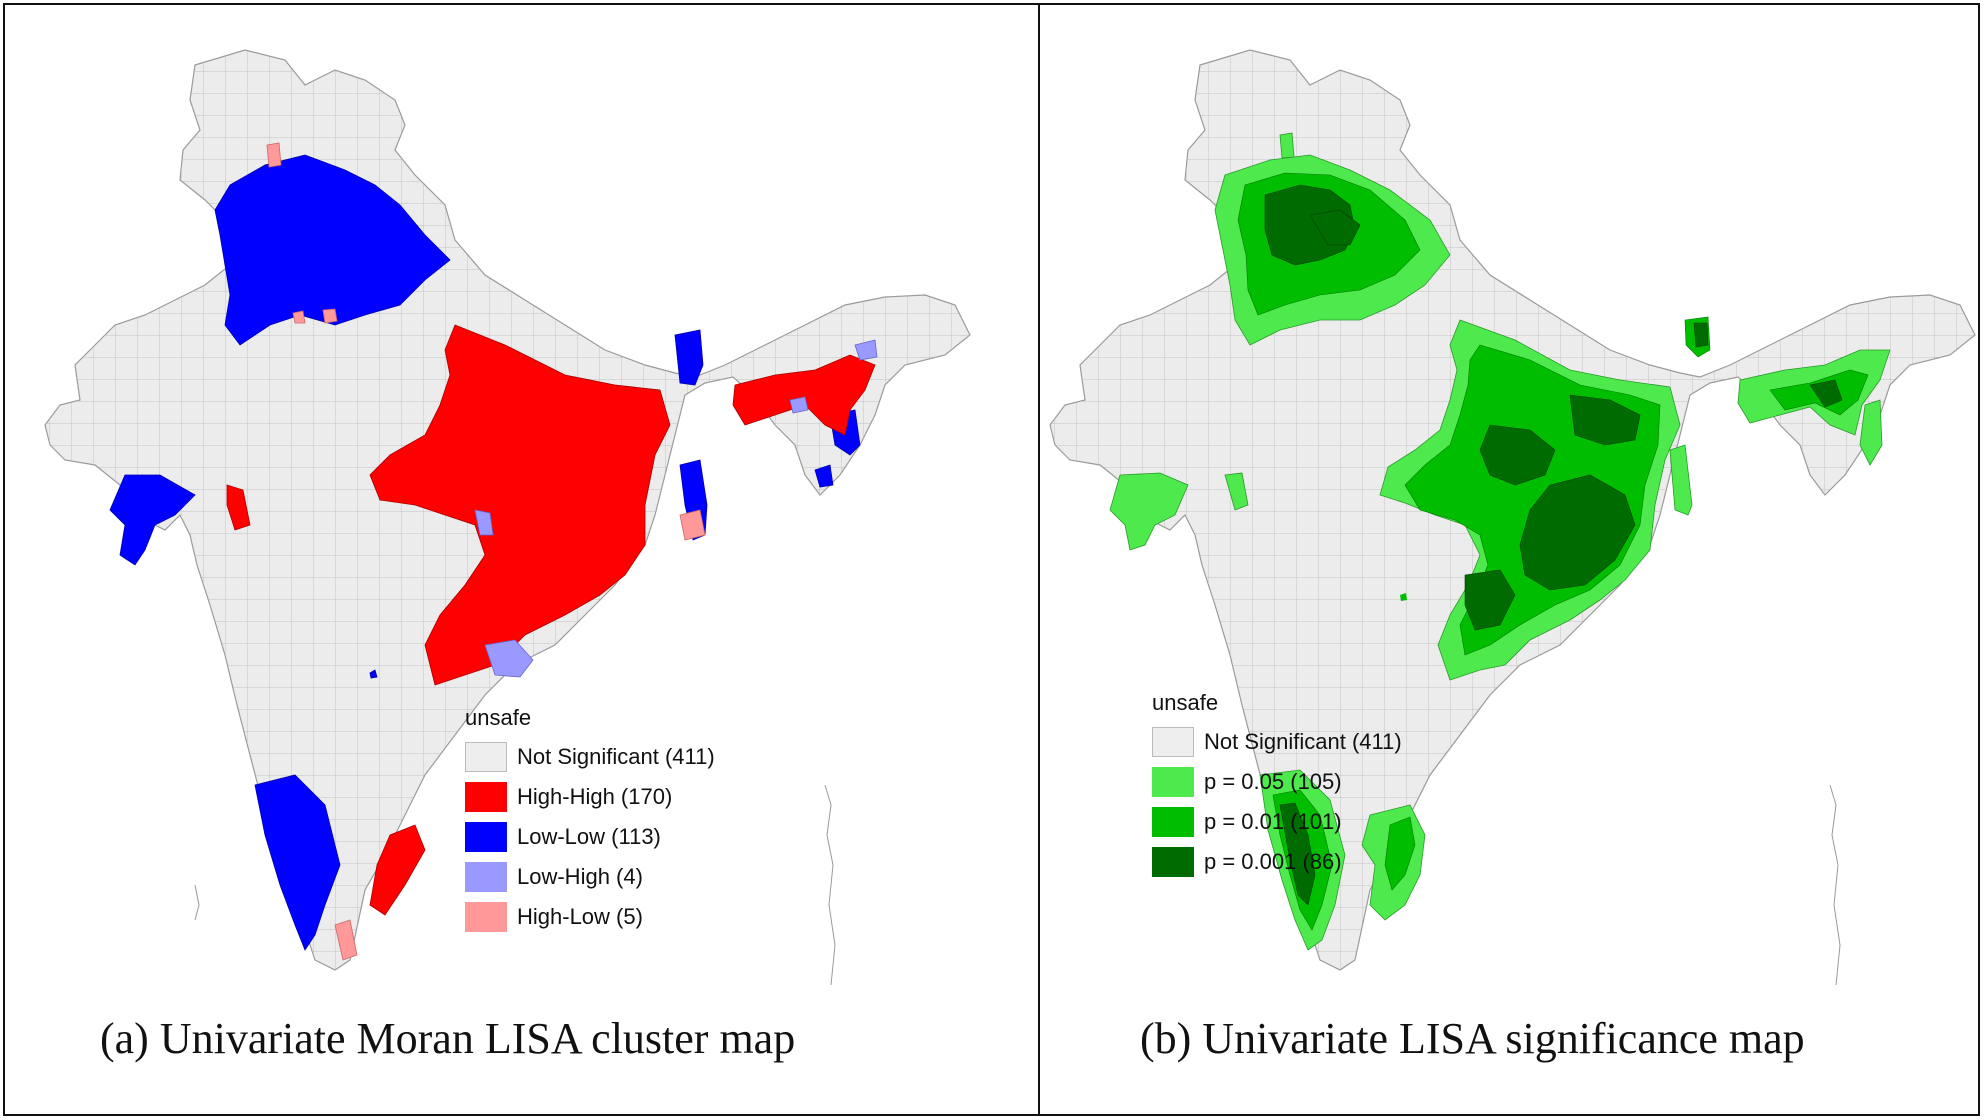 The width and height of the screenshot is (1985, 1120). I want to click on caption-b: (b) Univariate LISA significance map, so click(1472, 1038).